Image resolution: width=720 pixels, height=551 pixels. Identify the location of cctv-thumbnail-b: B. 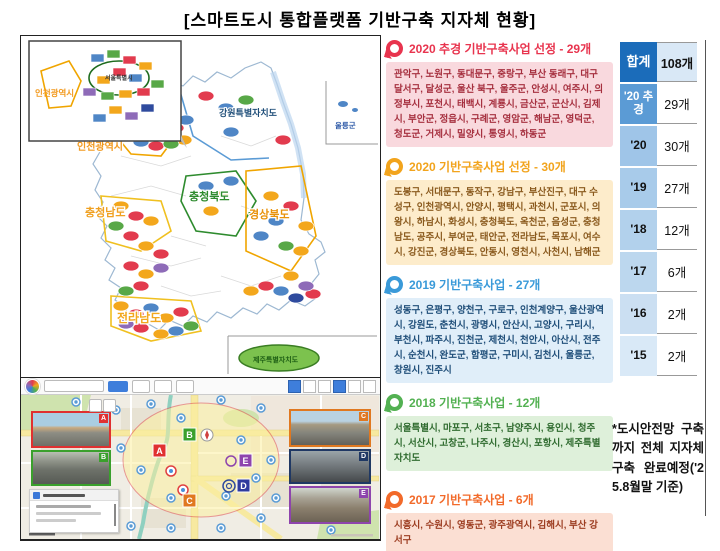
(71, 468).